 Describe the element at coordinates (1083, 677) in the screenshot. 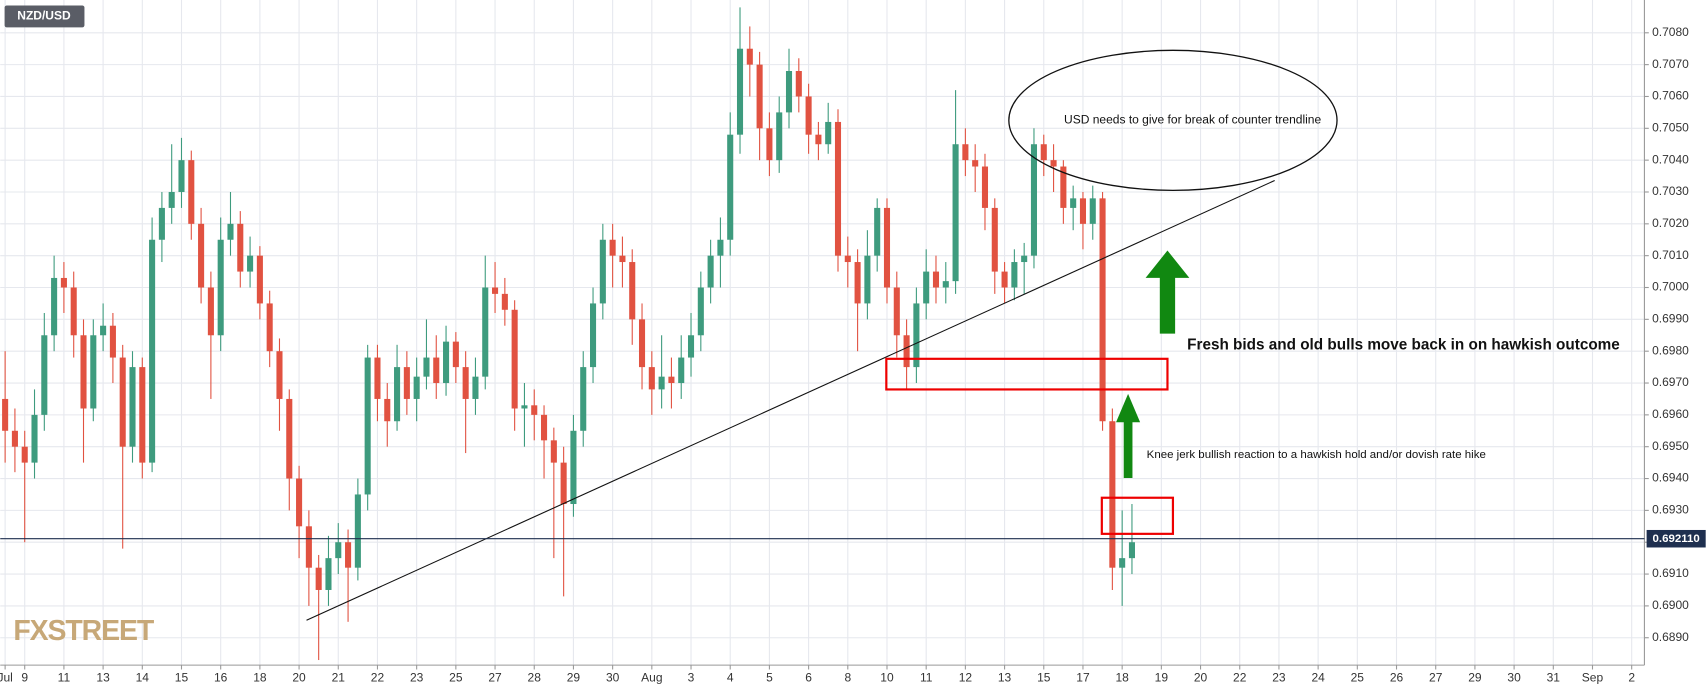

I see `x-tick-label: 17` at that location.